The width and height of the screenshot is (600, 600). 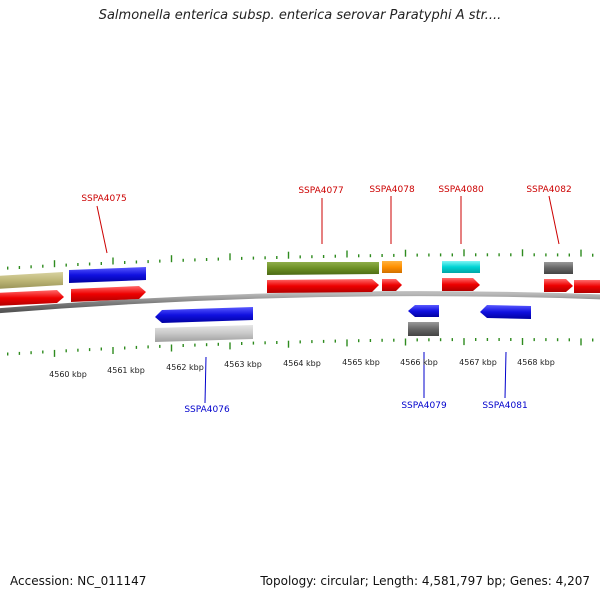 What do you see at coordinates (424, 406) in the screenshot?
I see `gene-label-bottom: SSPA4079` at bounding box center [424, 406].